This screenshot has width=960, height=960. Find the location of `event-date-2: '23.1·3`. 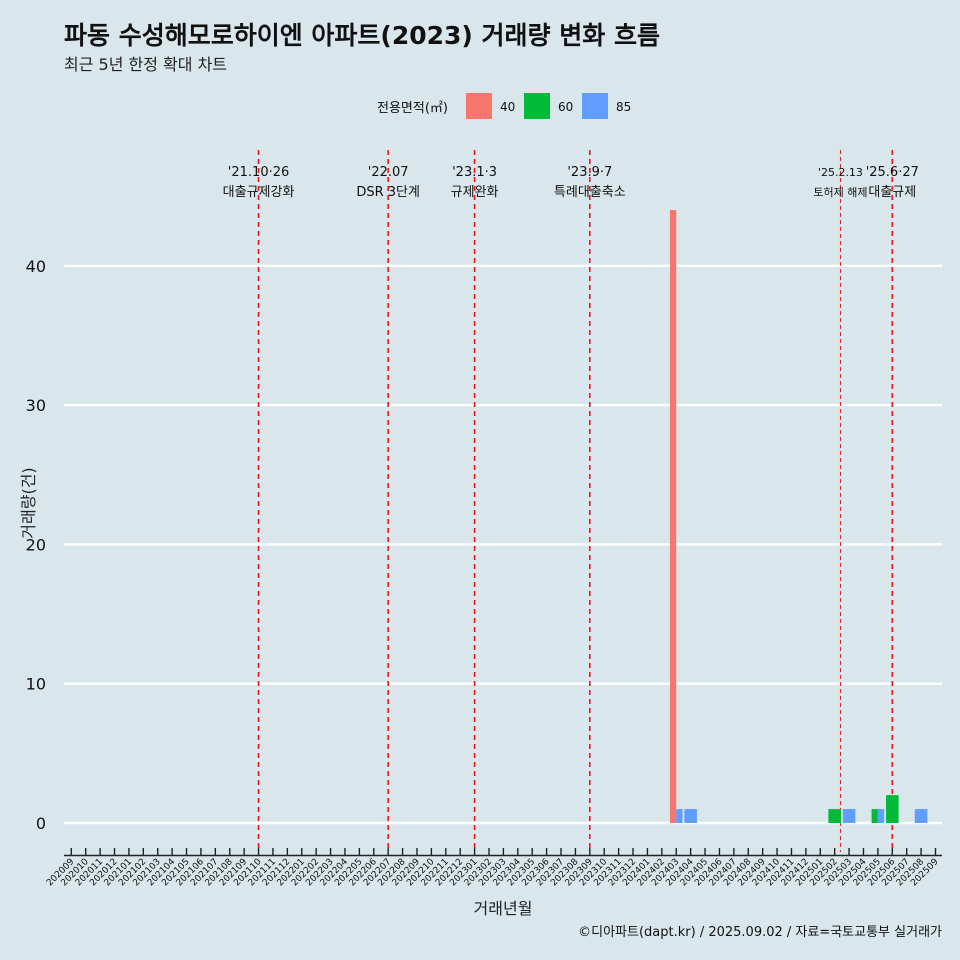

event-date-2: '23.1·3 is located at coordinates (474, 172).